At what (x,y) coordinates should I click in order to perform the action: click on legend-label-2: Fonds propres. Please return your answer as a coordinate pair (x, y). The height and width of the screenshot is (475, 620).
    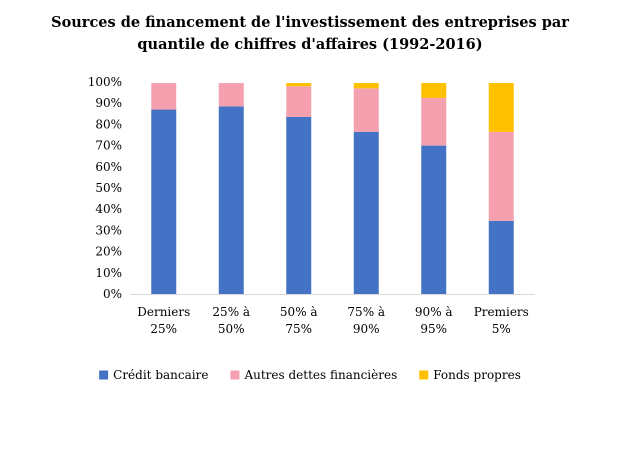
    Looking at the image, I should click on (477, 375).